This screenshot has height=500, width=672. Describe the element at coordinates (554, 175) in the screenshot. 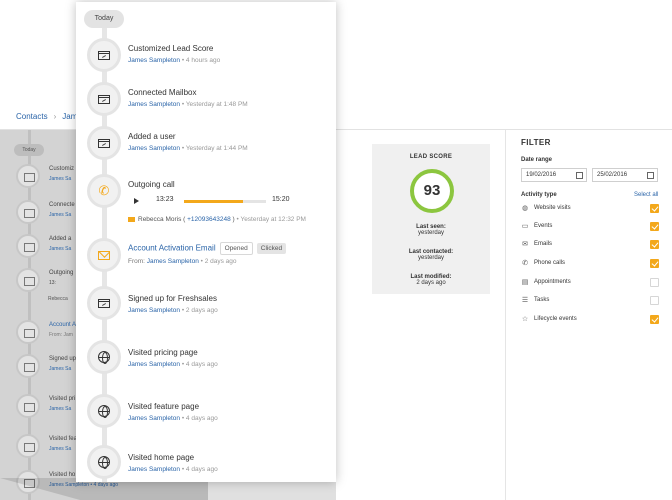

I see `date-from-input: 19/02/2016` at that location.